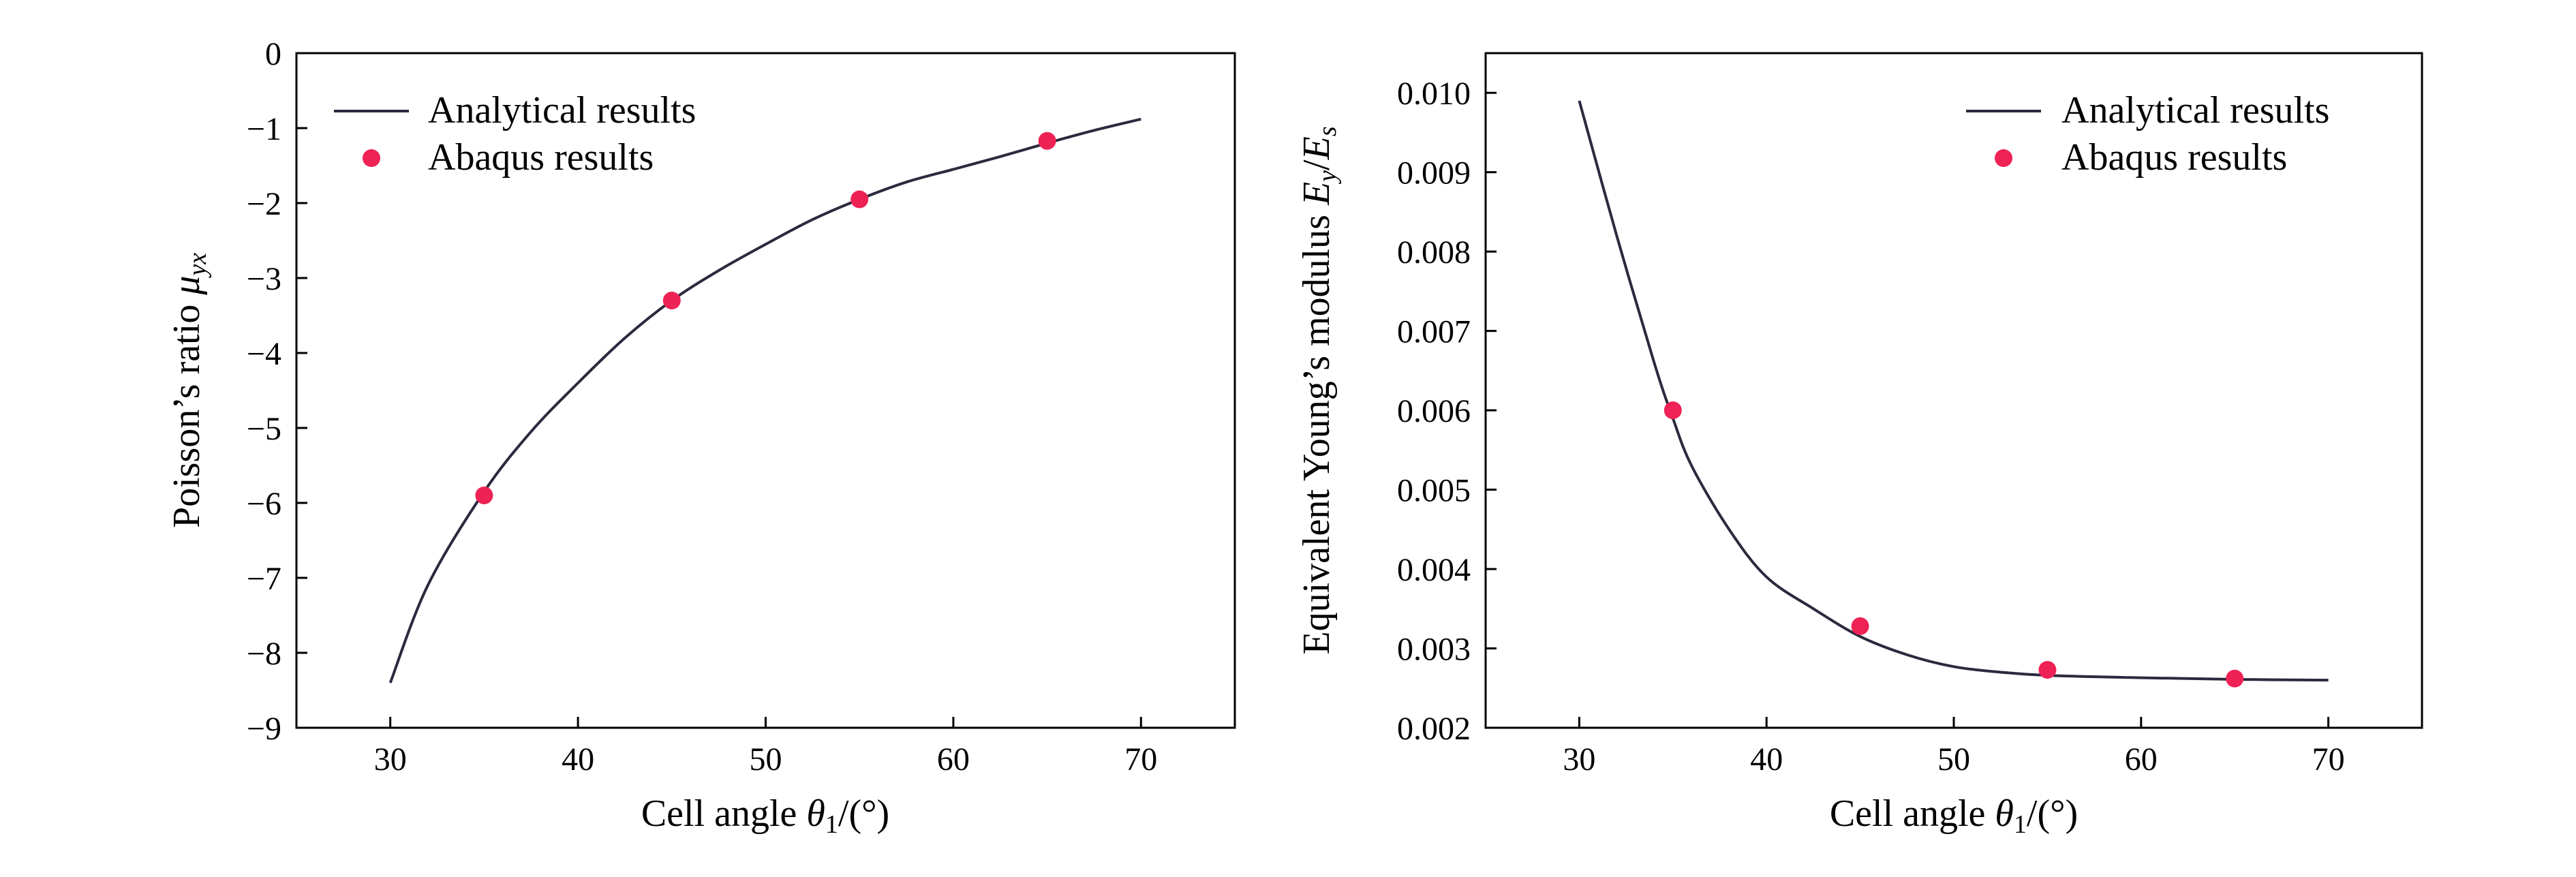  I want to click on y-tick-label: 0.004, so click(1434, 570).